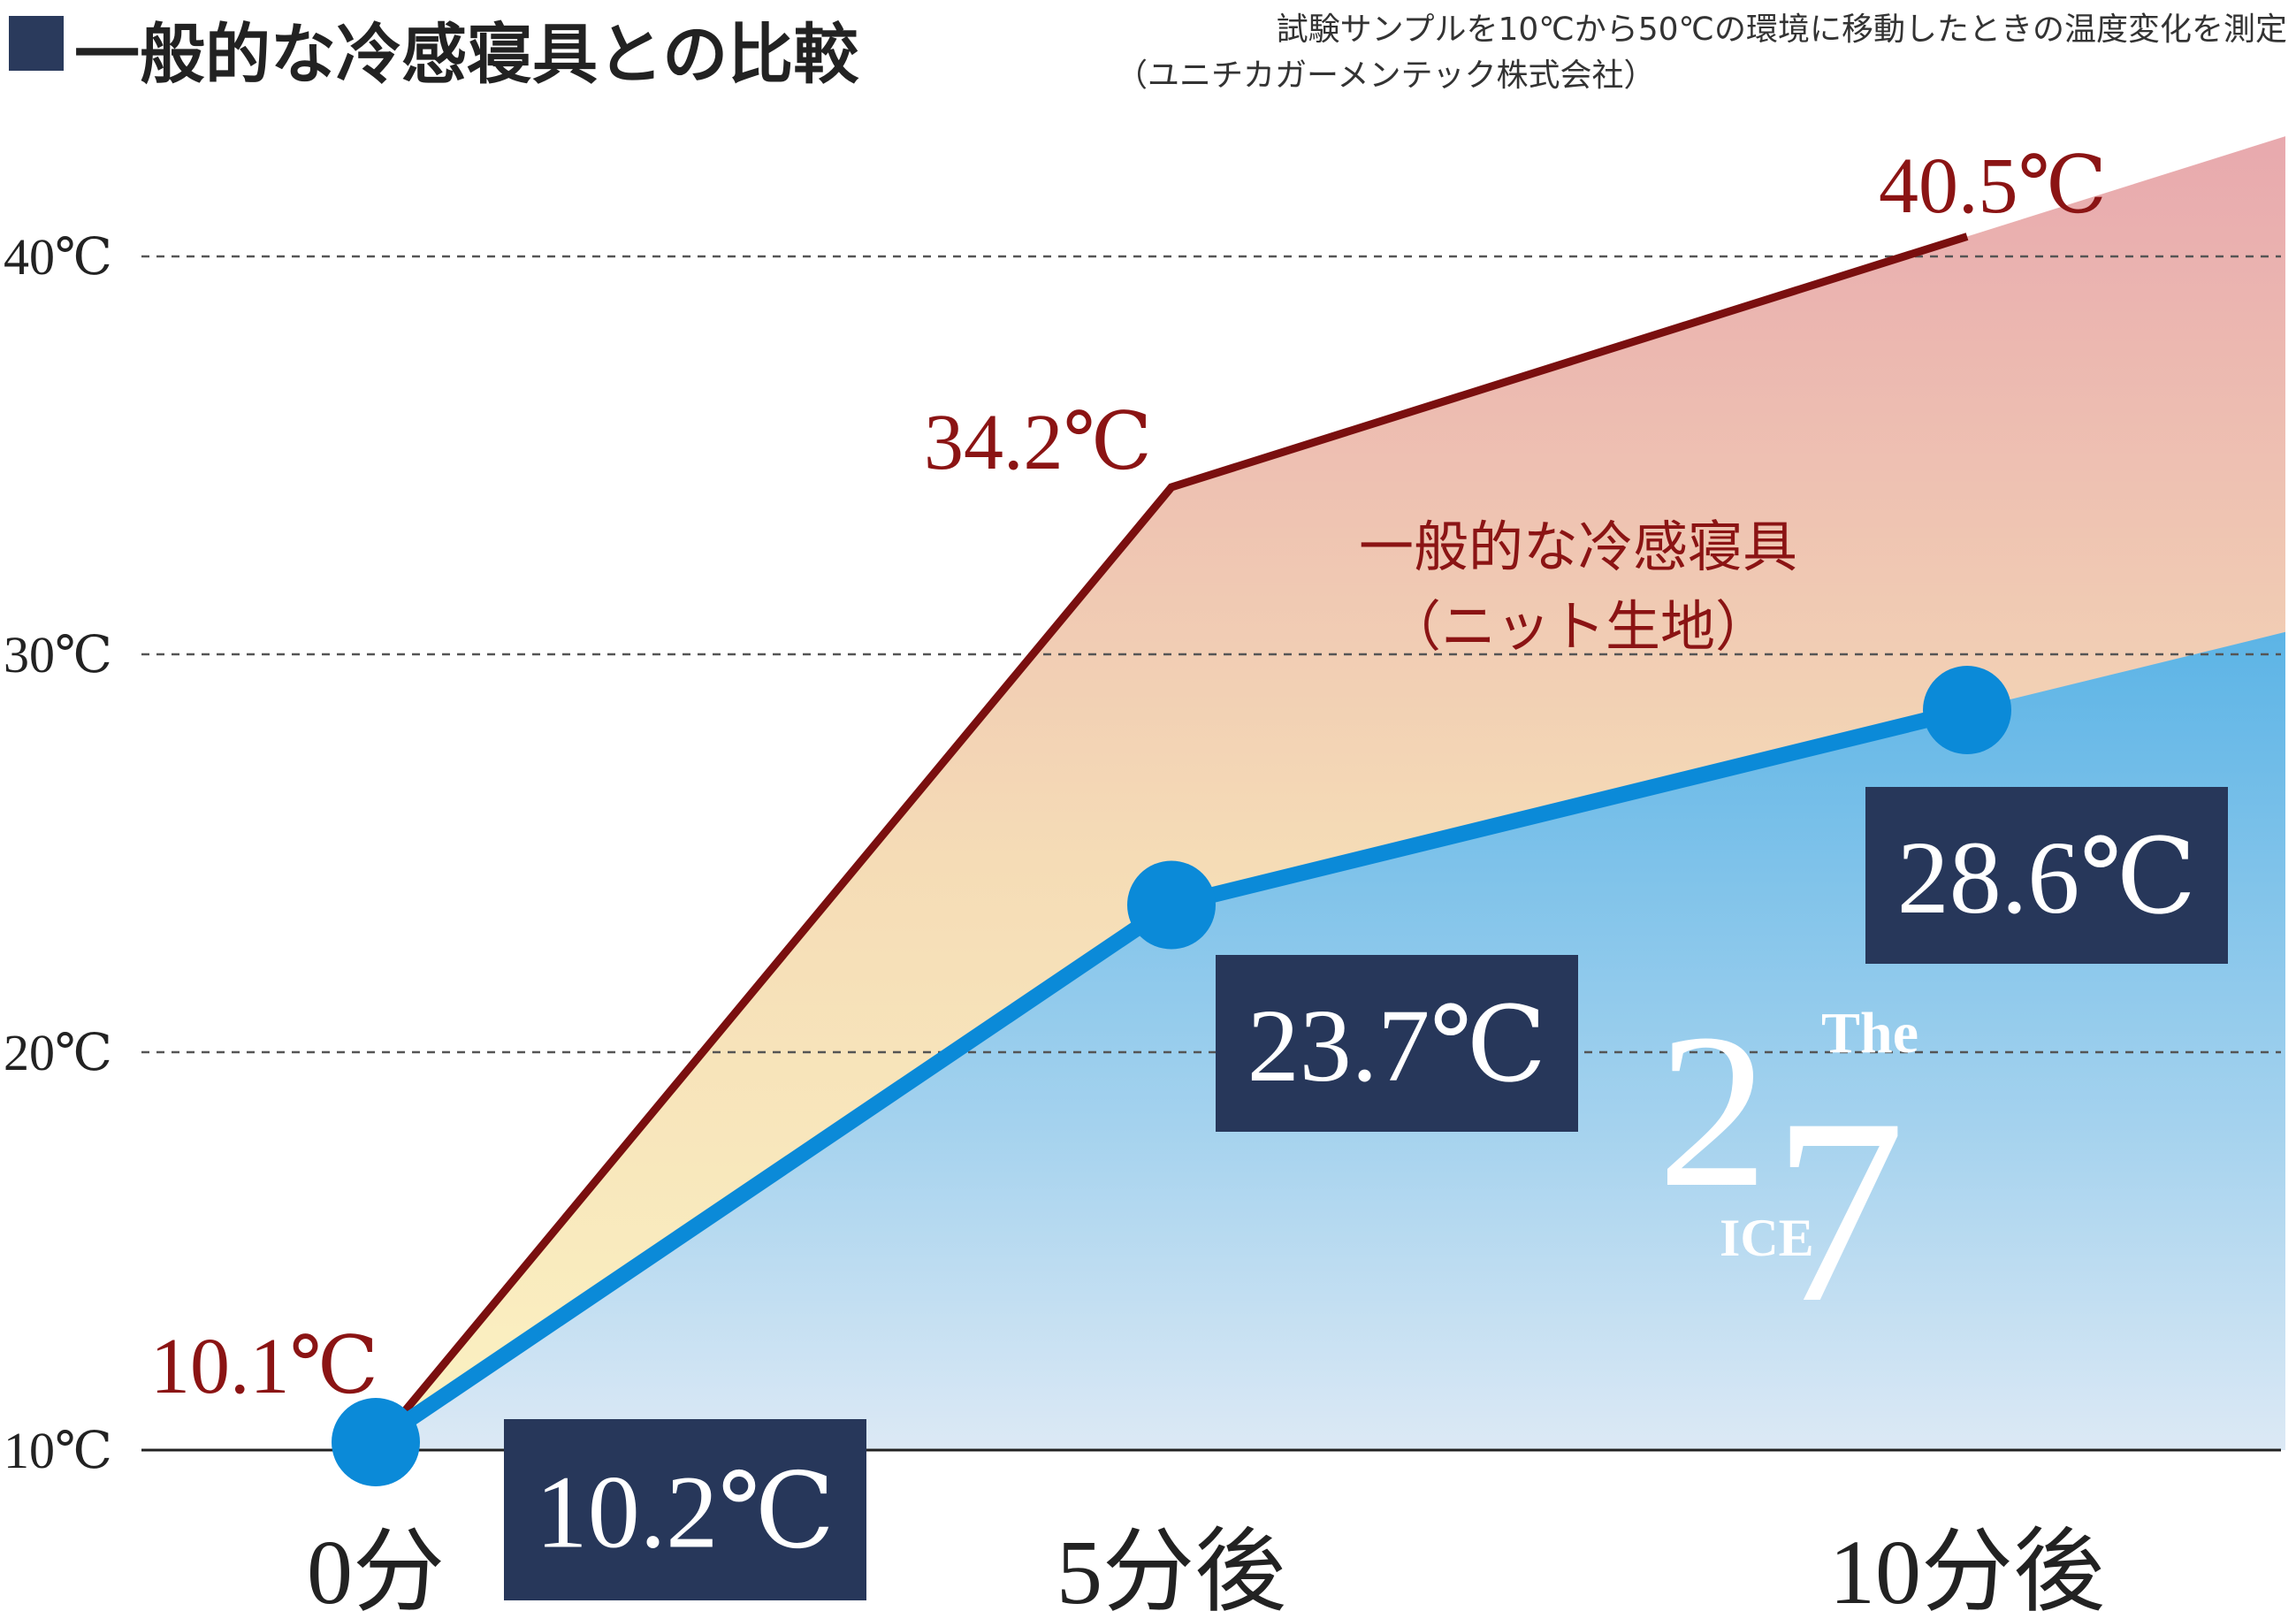  Describe the element at coordinates (1038, 442) in the screenshot. I see `general-bedding-value-label: 34.2℃` at that location.